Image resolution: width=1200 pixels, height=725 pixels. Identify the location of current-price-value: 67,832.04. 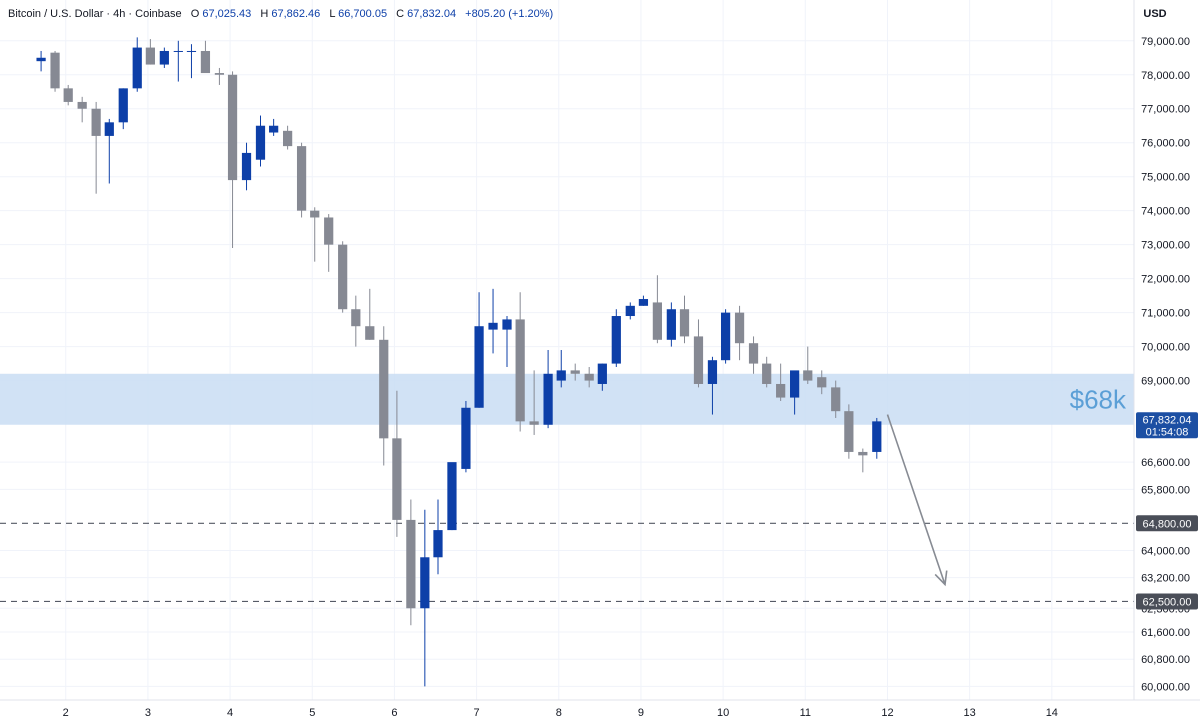
(1167, 420).